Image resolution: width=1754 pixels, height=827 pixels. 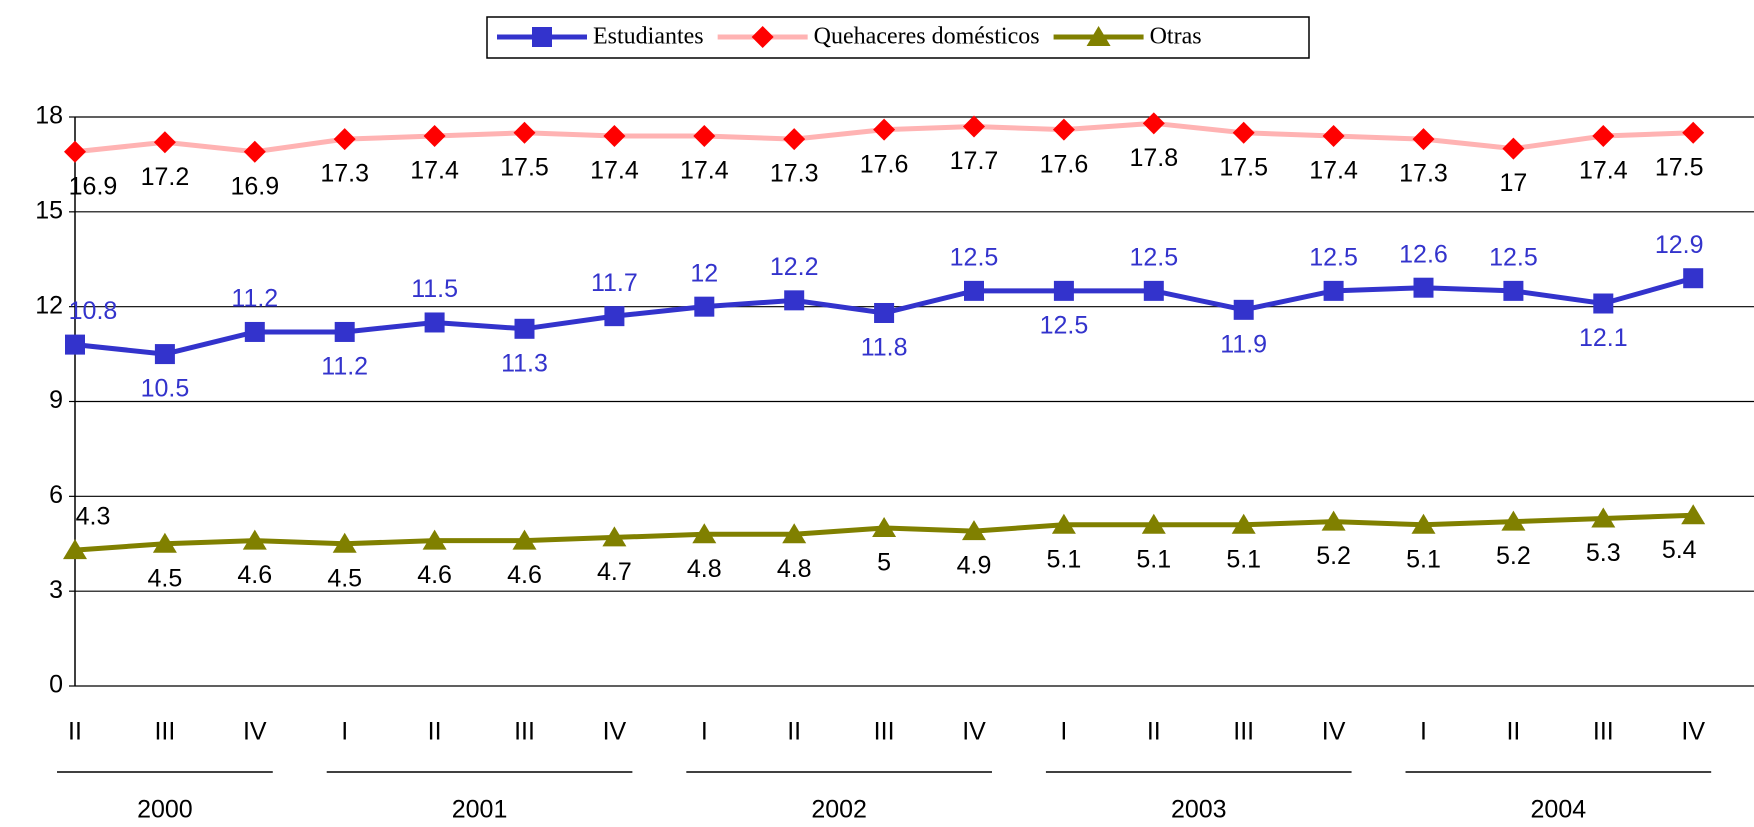 I want to click on y-tick-label: 0, so click(x=56, y=685).